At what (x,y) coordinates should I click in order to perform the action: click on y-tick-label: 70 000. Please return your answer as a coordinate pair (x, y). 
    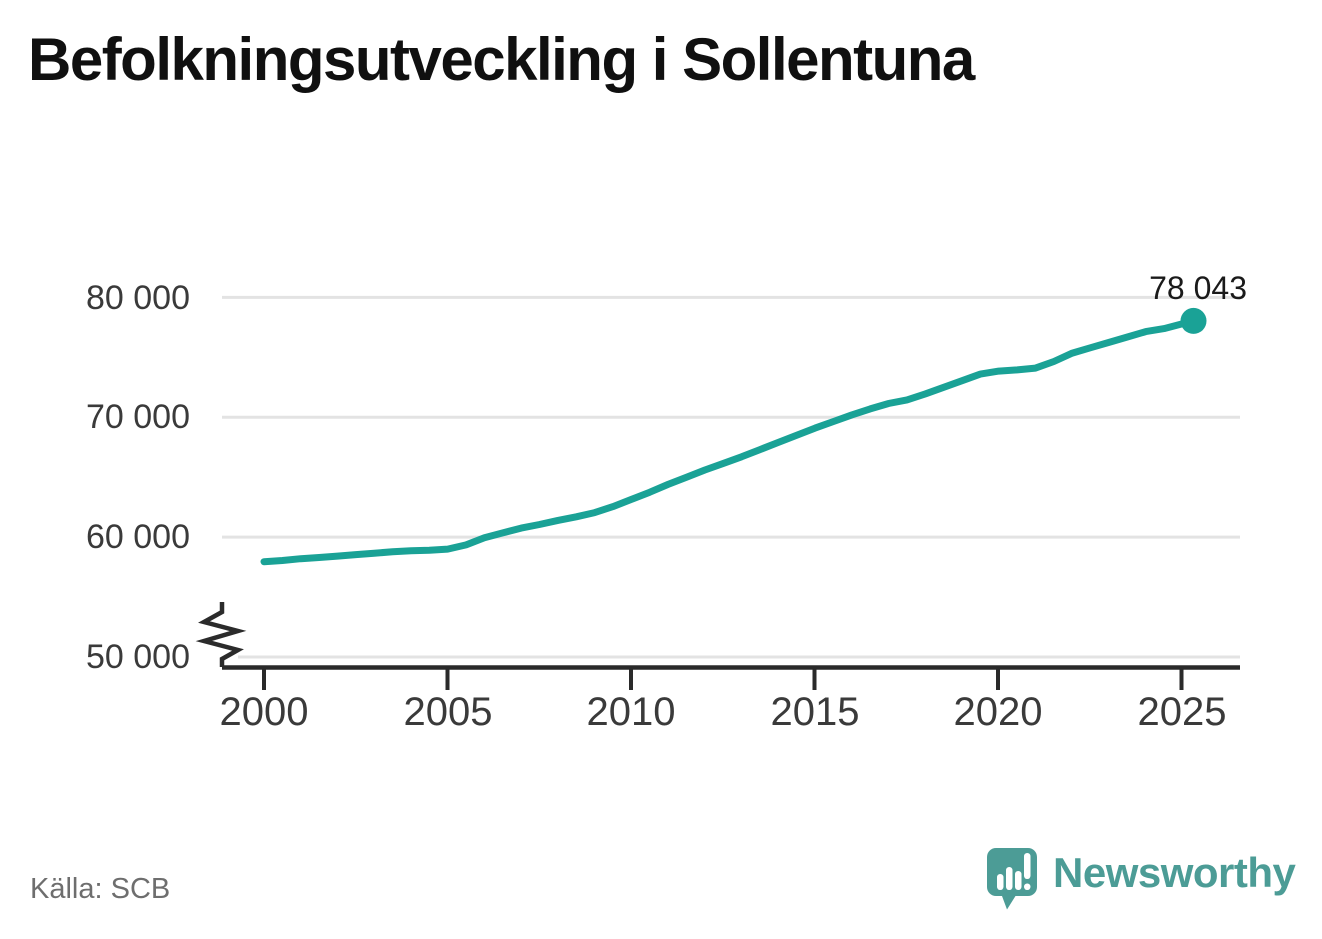
    Looking at the image, I should click on (138, 417).